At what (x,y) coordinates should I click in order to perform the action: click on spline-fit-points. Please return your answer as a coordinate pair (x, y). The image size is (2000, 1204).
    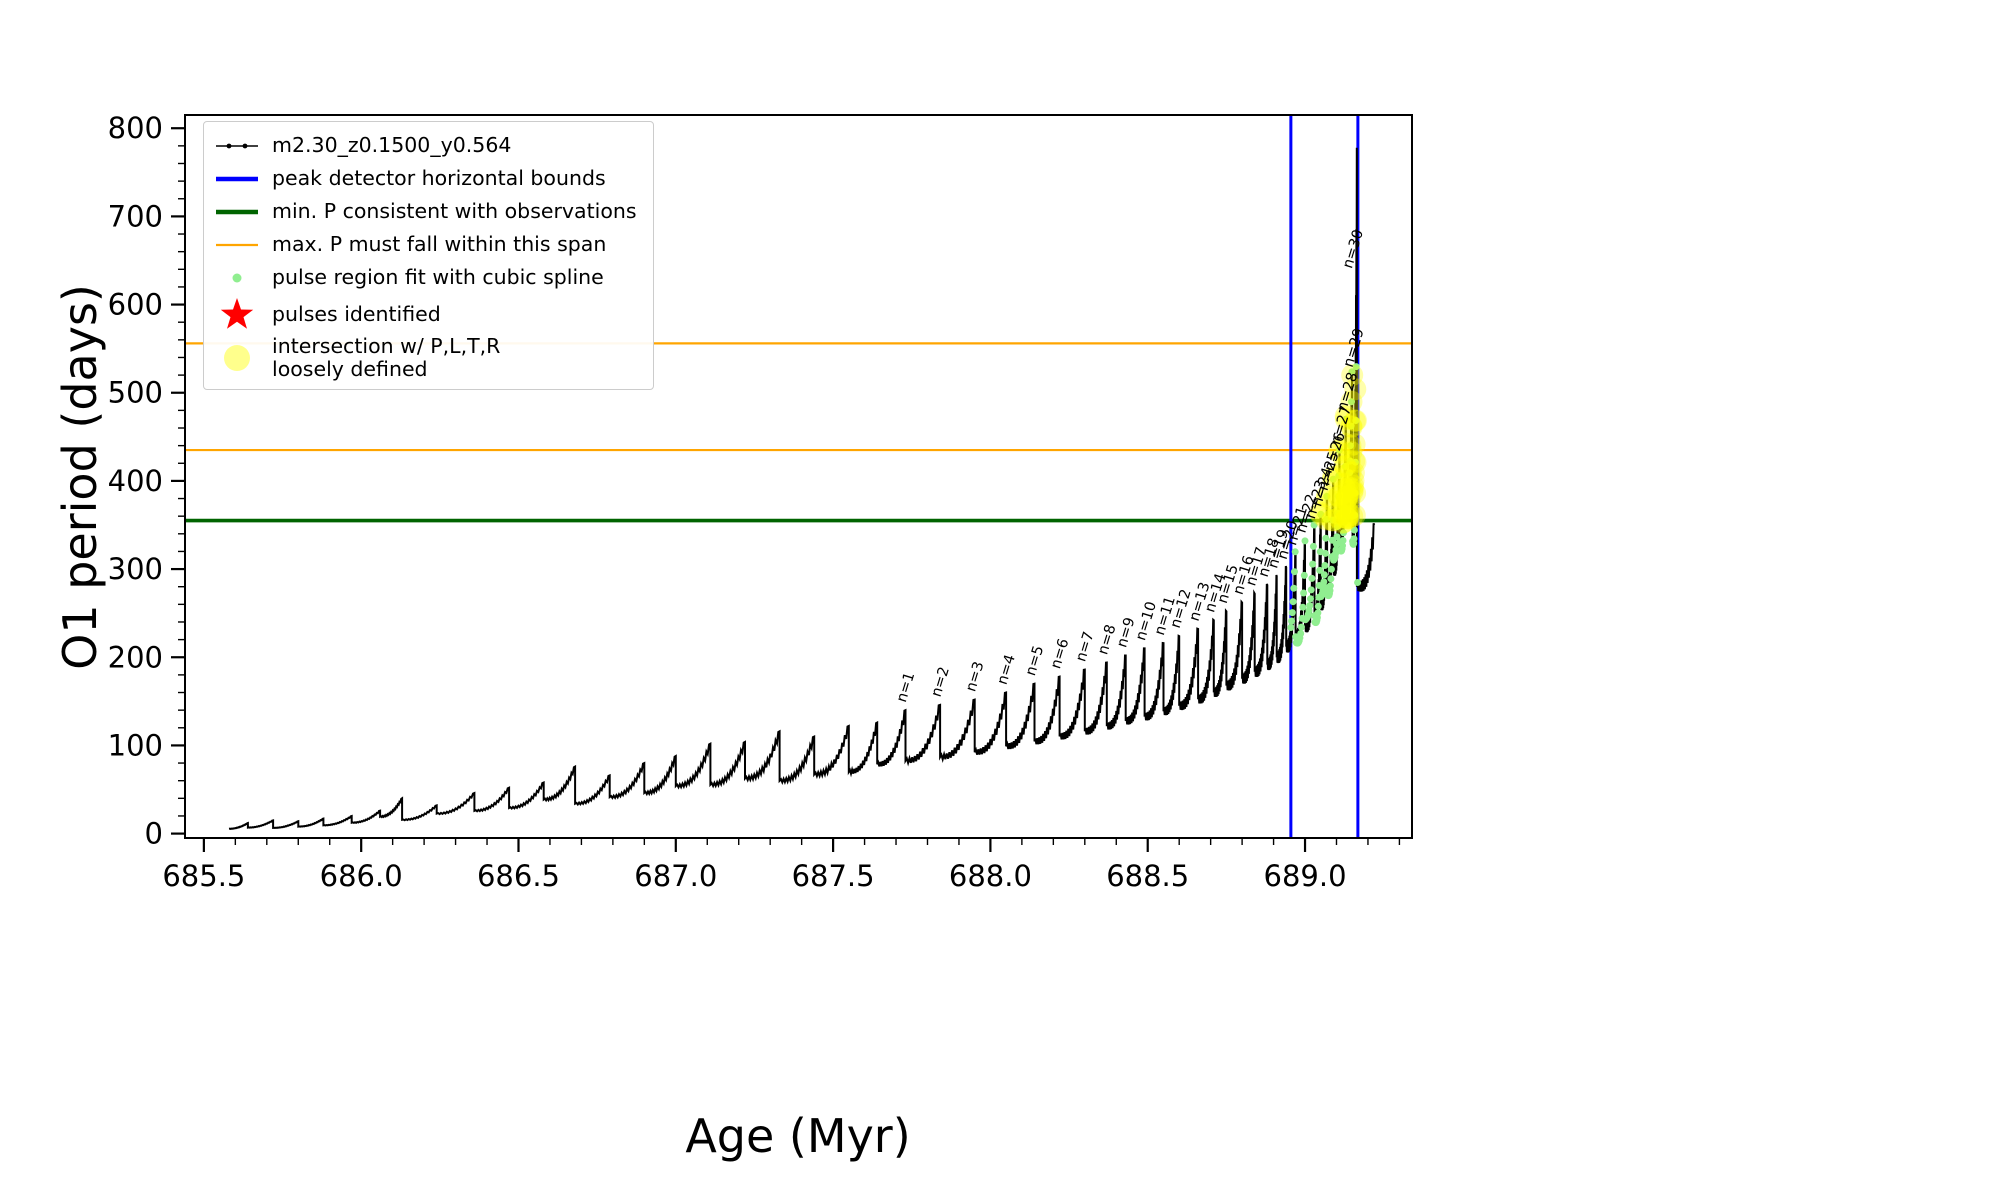
    Looking at the image, I should click on (1324, 505).